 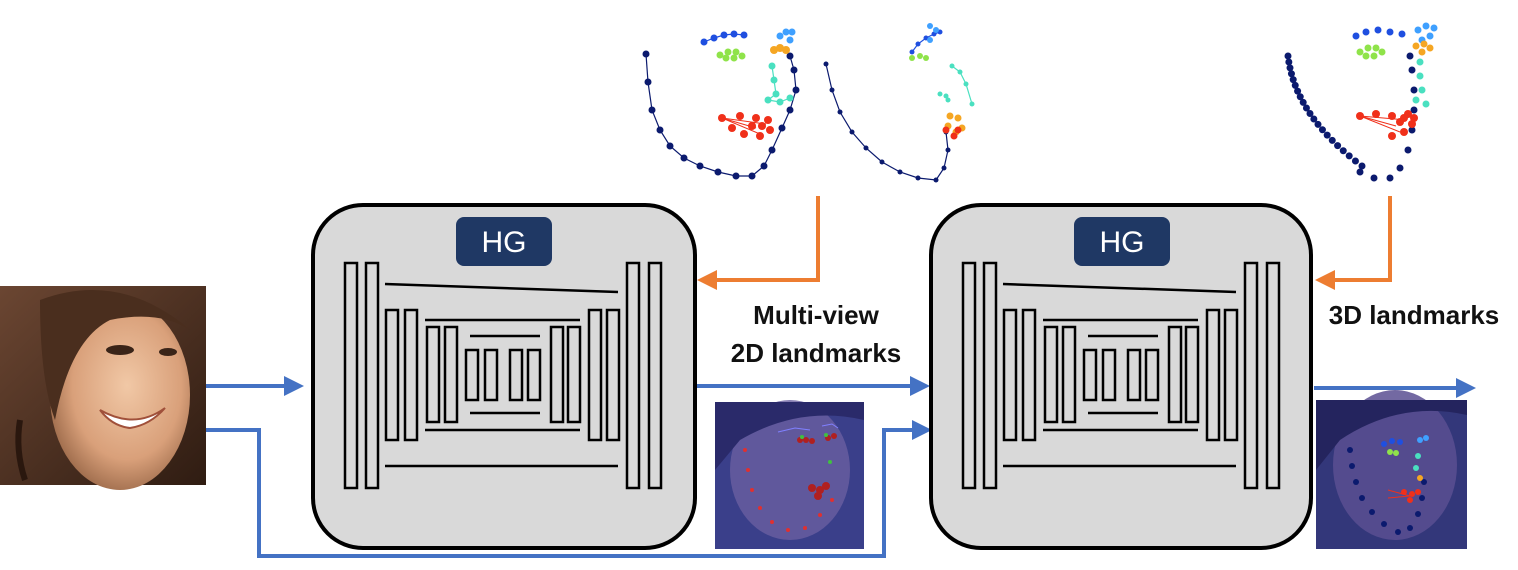 What do you see at coordinates (569, 489) in the screenshot?
I see `skip-connection-arrow` at bounding box center [569, 489].